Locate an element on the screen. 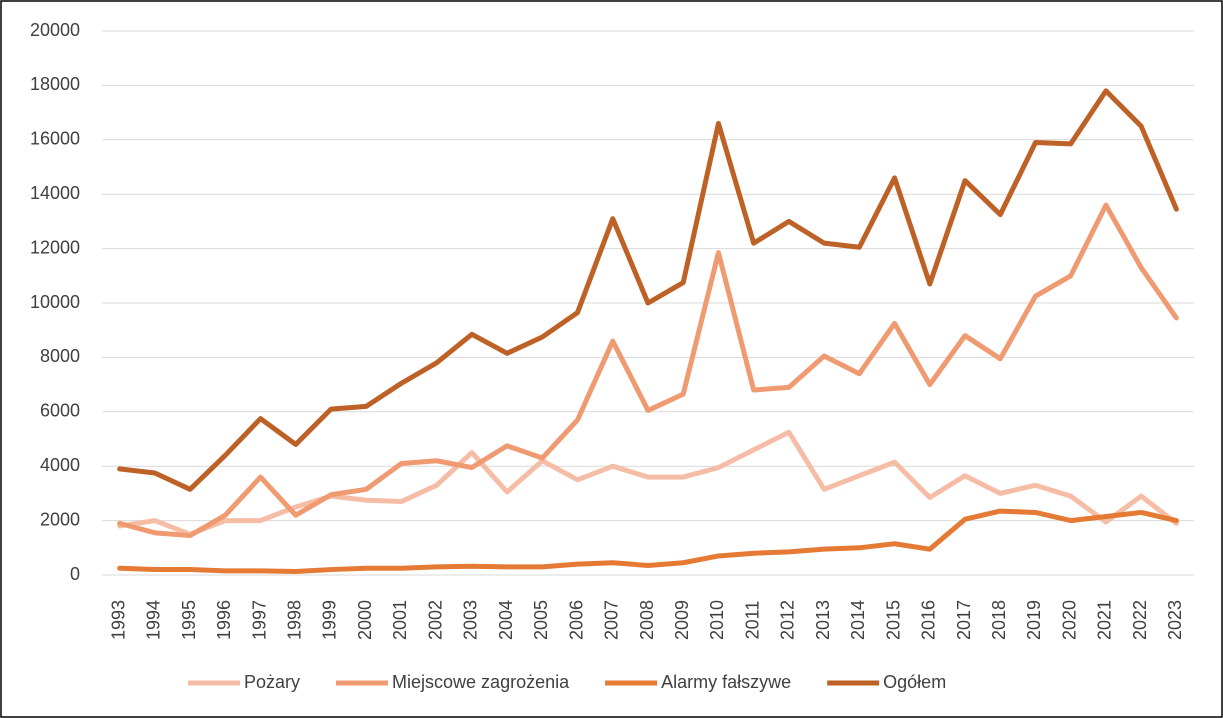 The width and height of the screenshot is (1223, 718). x-tick-label: 2021 is located at coordinates (1105, 620).